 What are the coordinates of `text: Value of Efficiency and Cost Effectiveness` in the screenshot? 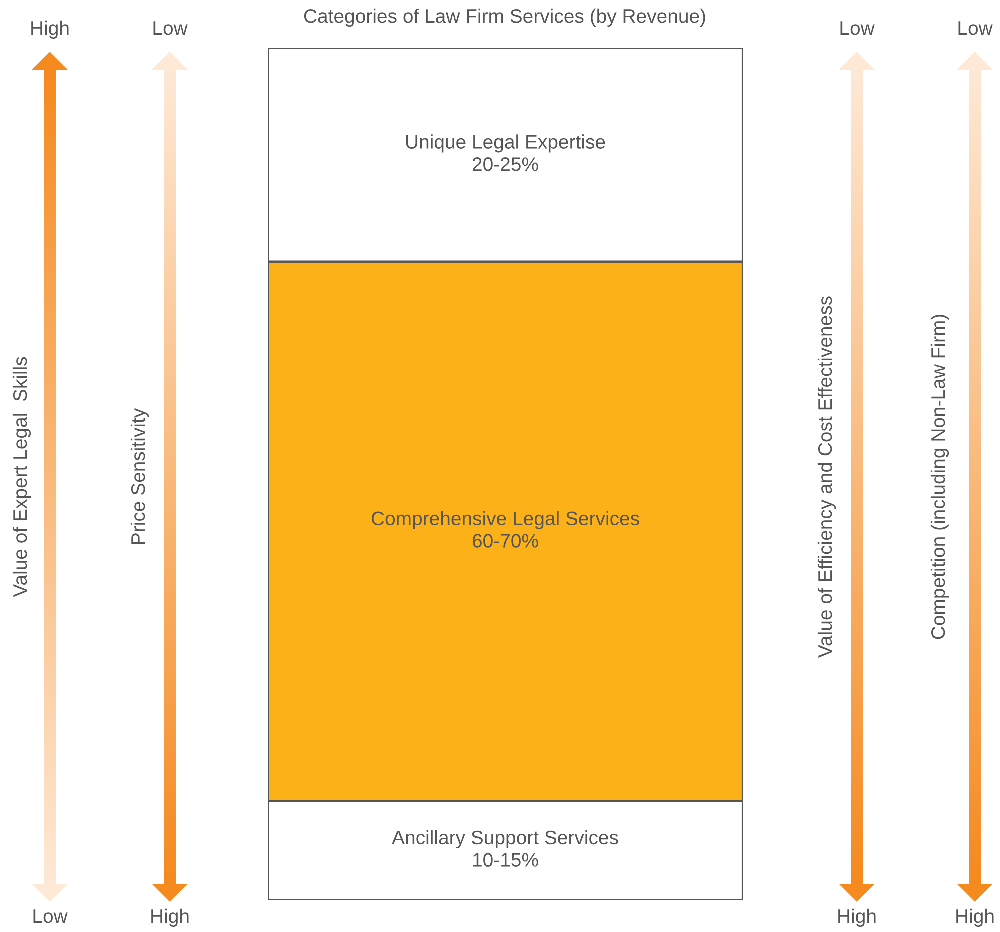 It's located at (827, 477).